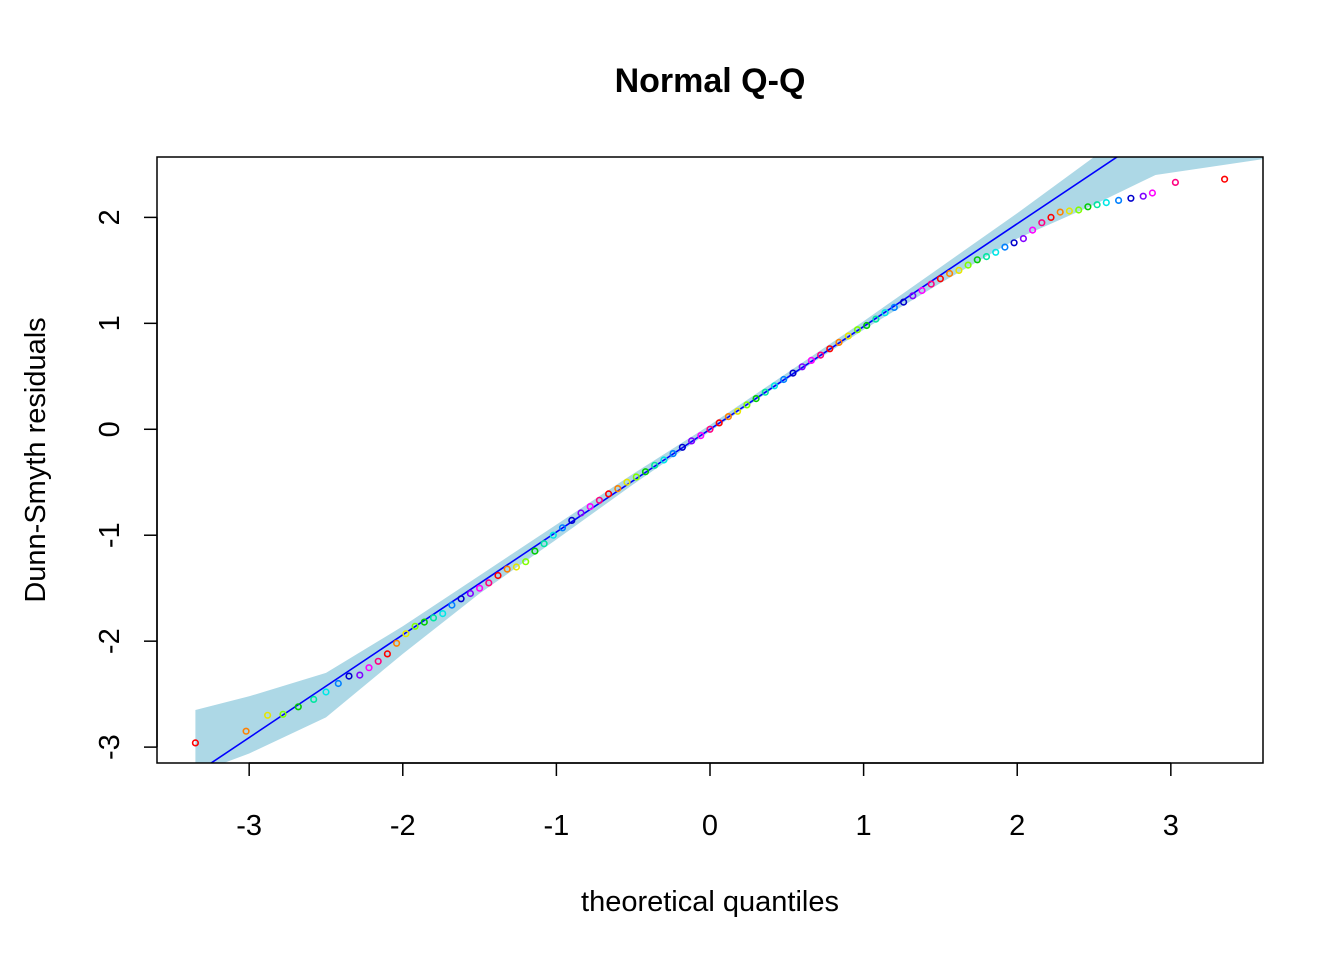 Image resolution: width=1344 pixels, height=960 pixels. Describe the element at coordinates (710, 826) in the screenshot. I see `x-tick-label: 0` at that location.